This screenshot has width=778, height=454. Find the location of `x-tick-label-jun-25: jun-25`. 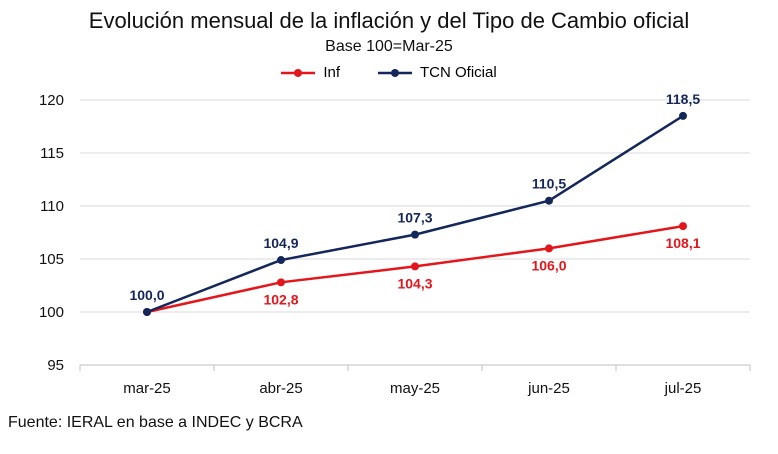

x-tick-label-jun-25: jun-25 is located at coordinates (548, 388).